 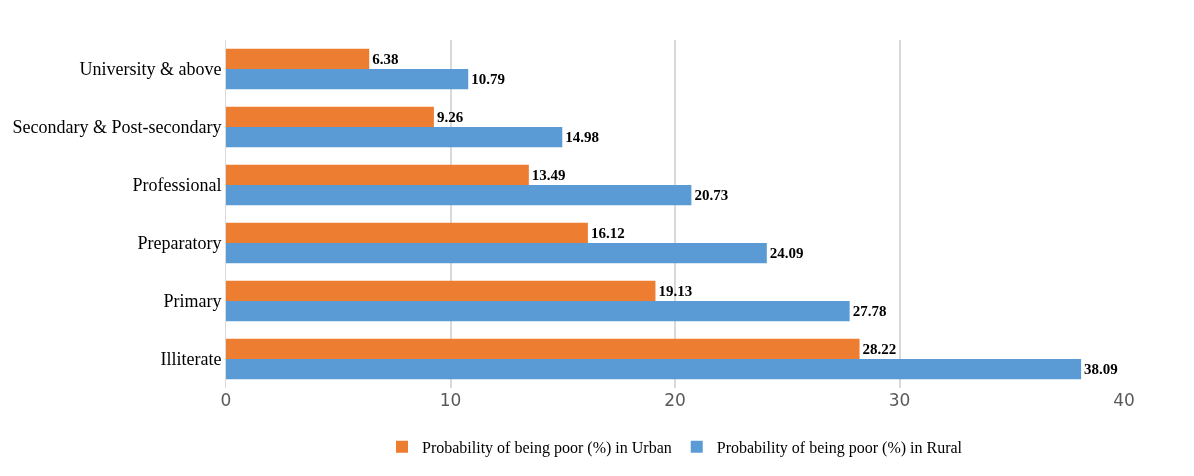 I want to click on y-tick-label: Preparatory, so click(x=179, y=243).